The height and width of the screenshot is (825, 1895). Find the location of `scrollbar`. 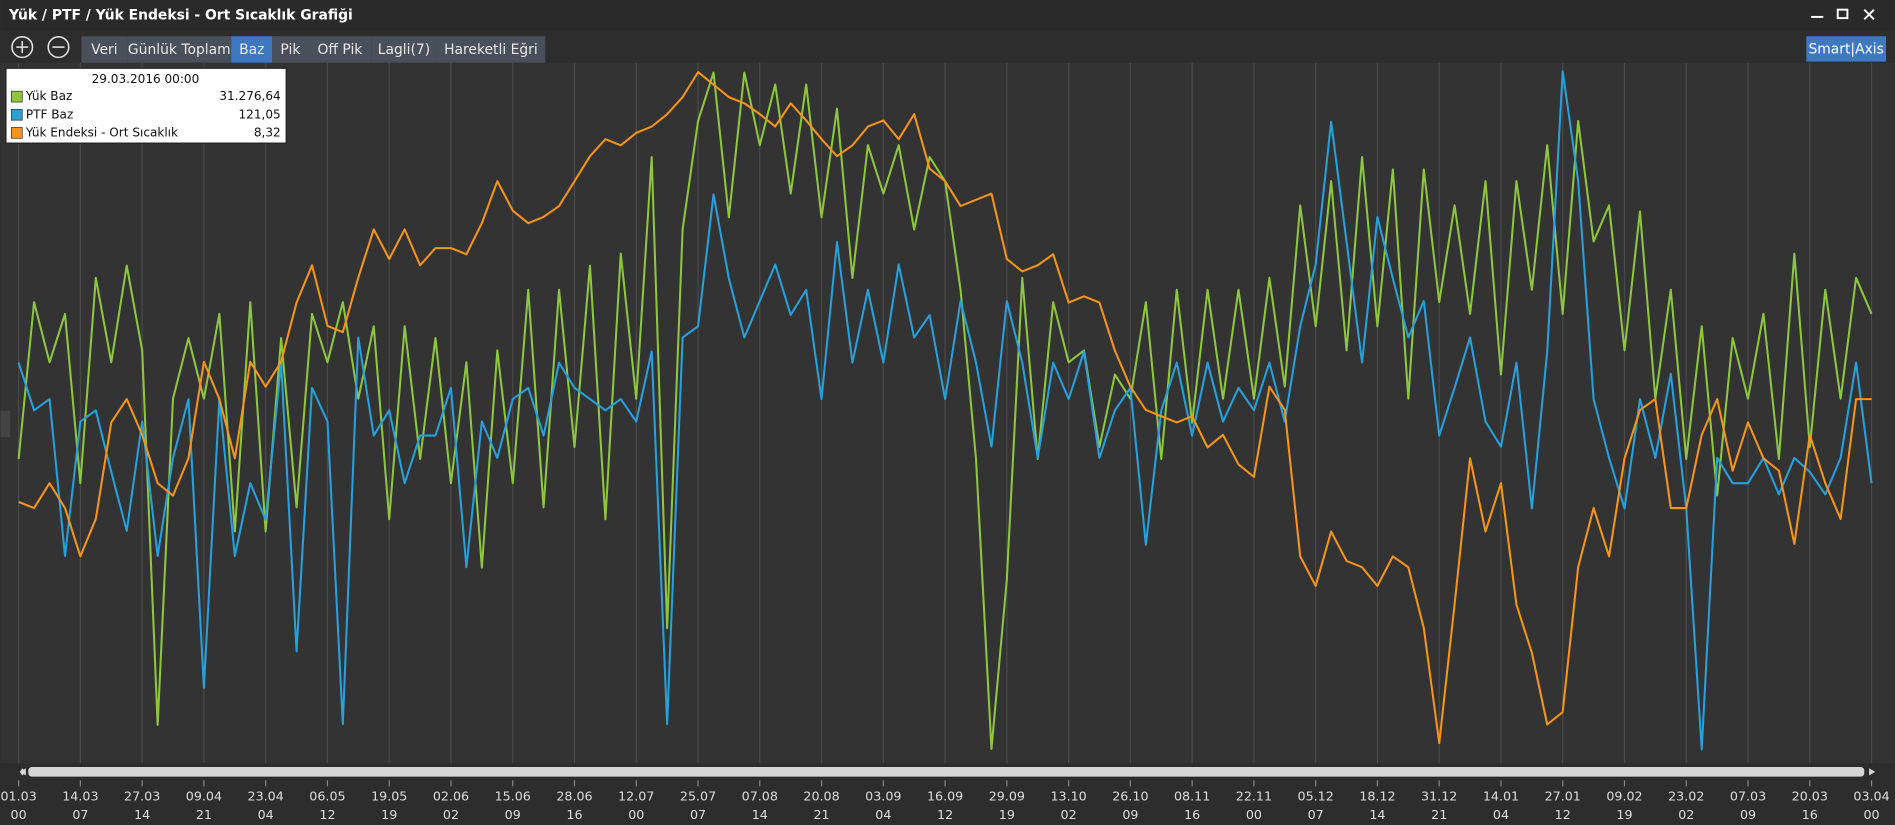

scrollbar is located at coordinates (947, 771).